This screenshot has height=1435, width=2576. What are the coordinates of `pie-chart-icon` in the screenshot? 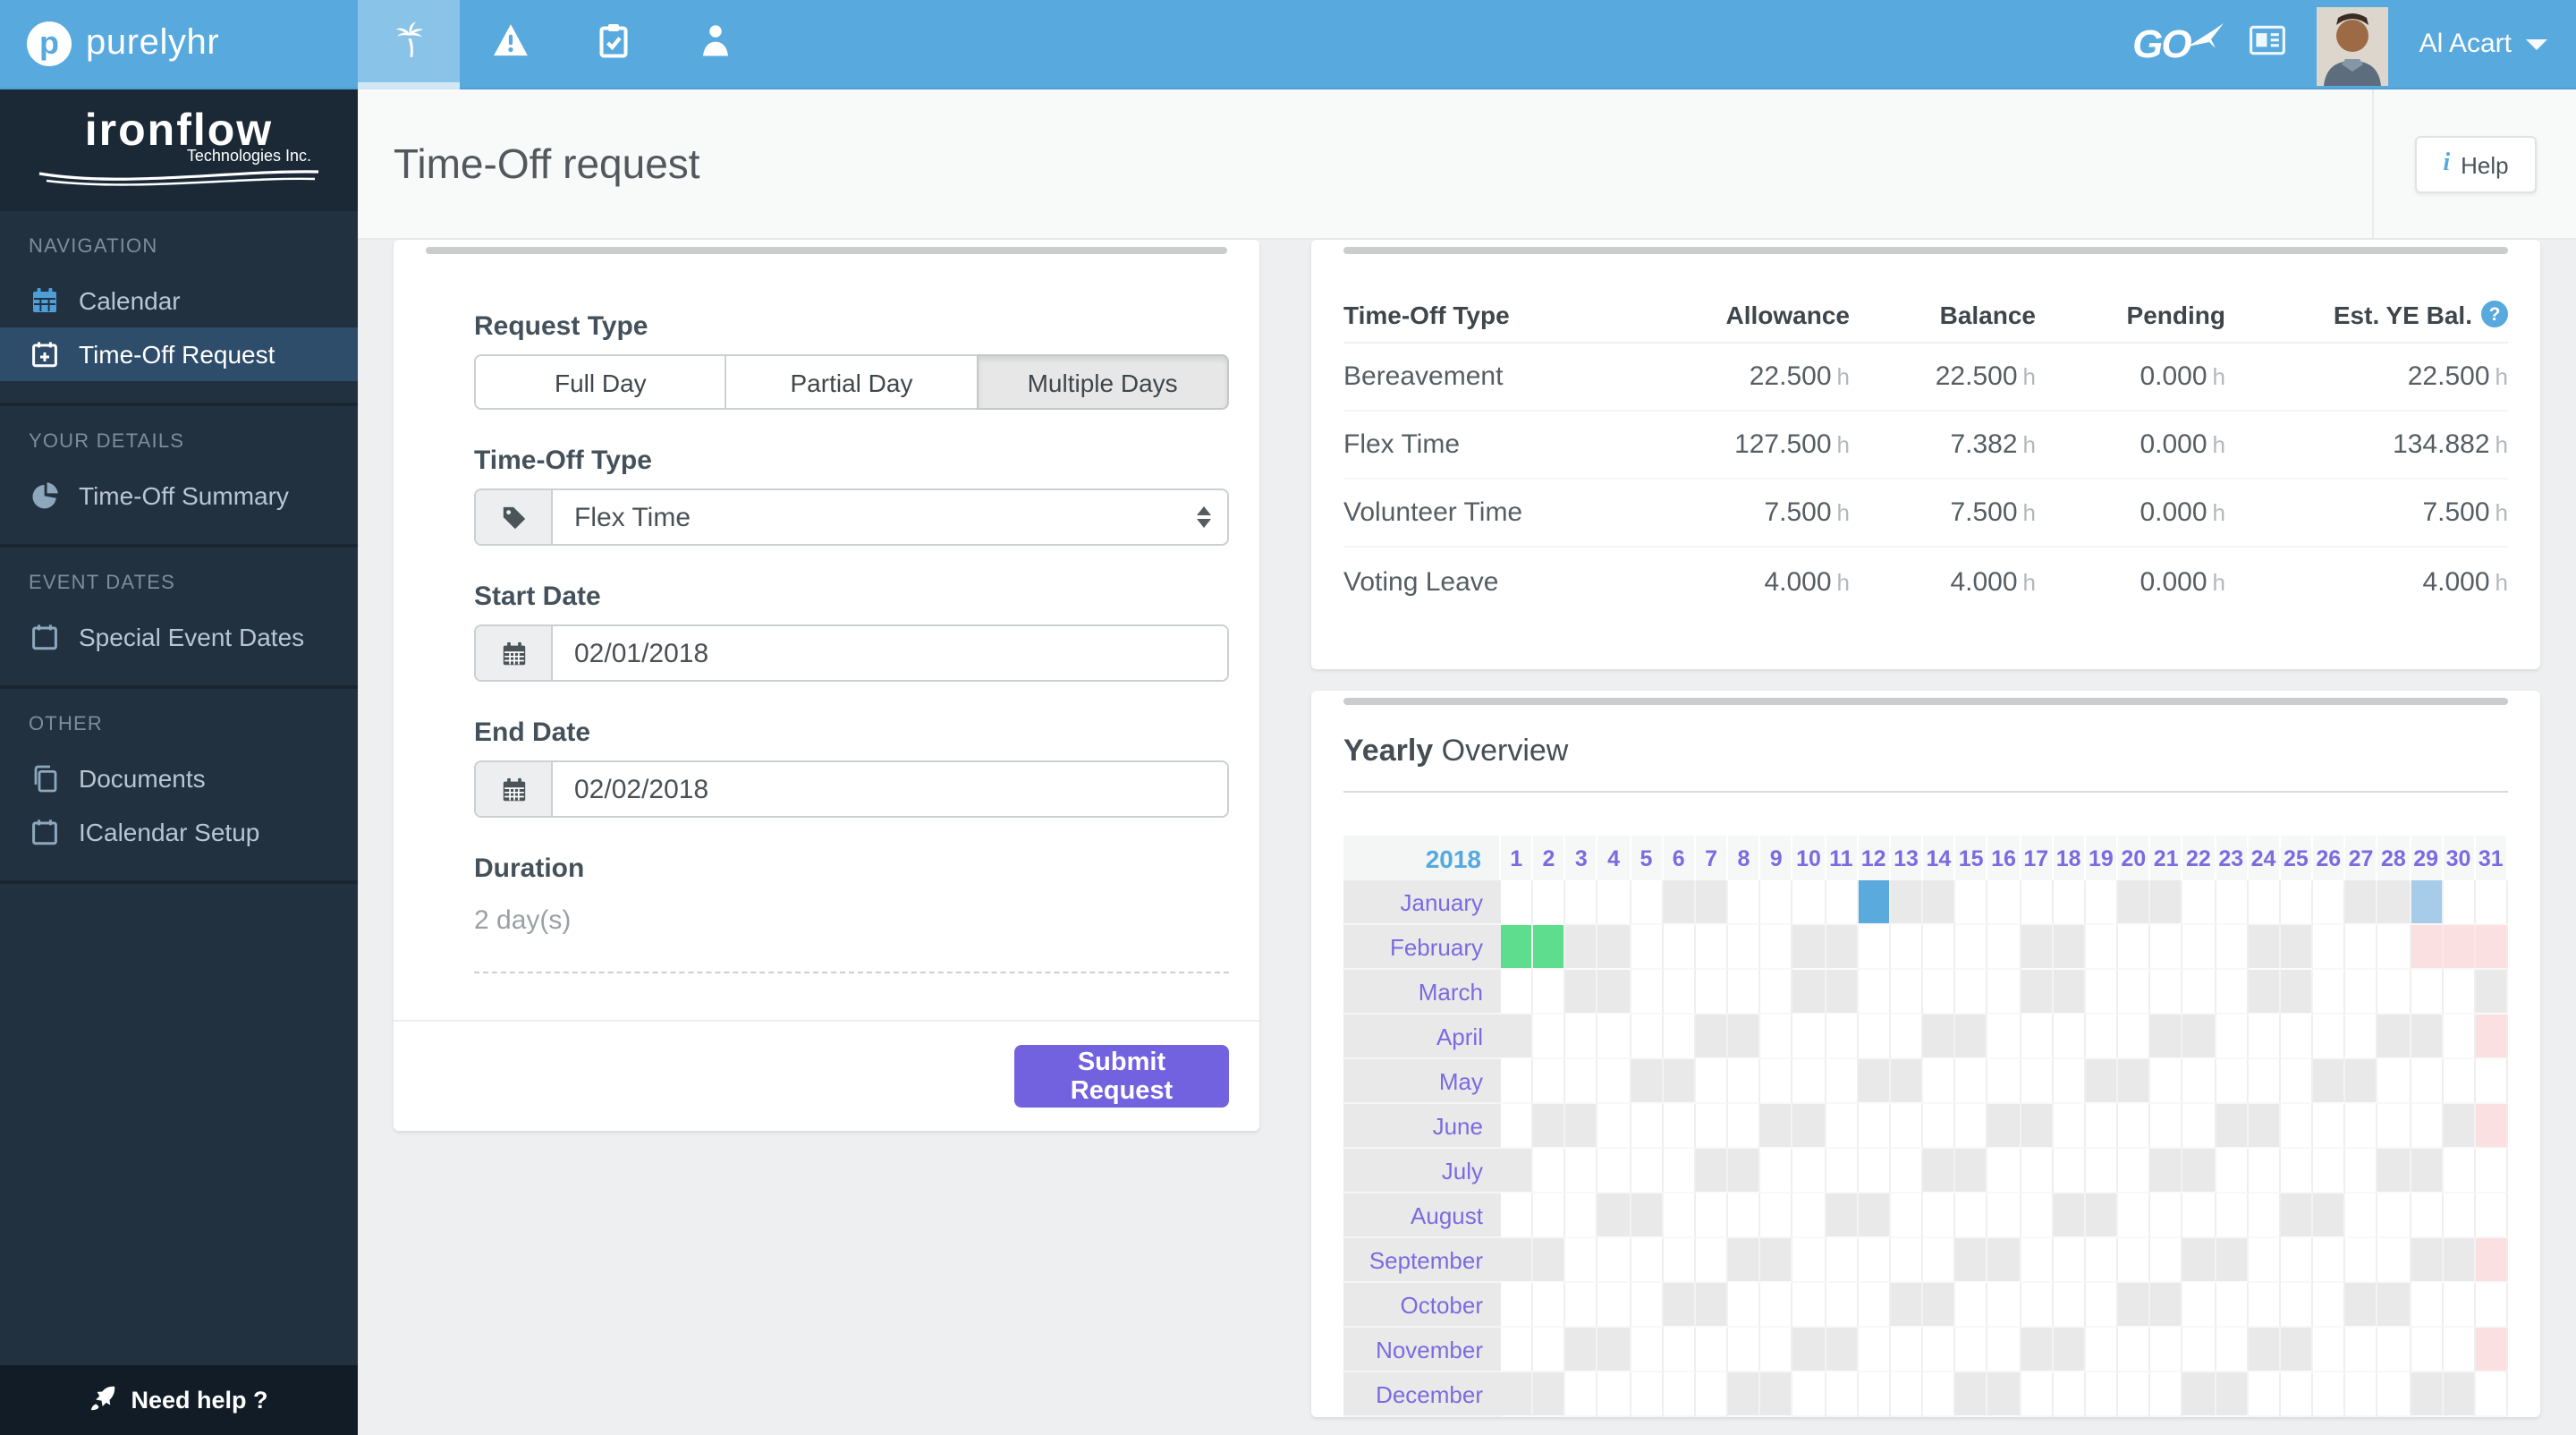 It's located at (44, 495).